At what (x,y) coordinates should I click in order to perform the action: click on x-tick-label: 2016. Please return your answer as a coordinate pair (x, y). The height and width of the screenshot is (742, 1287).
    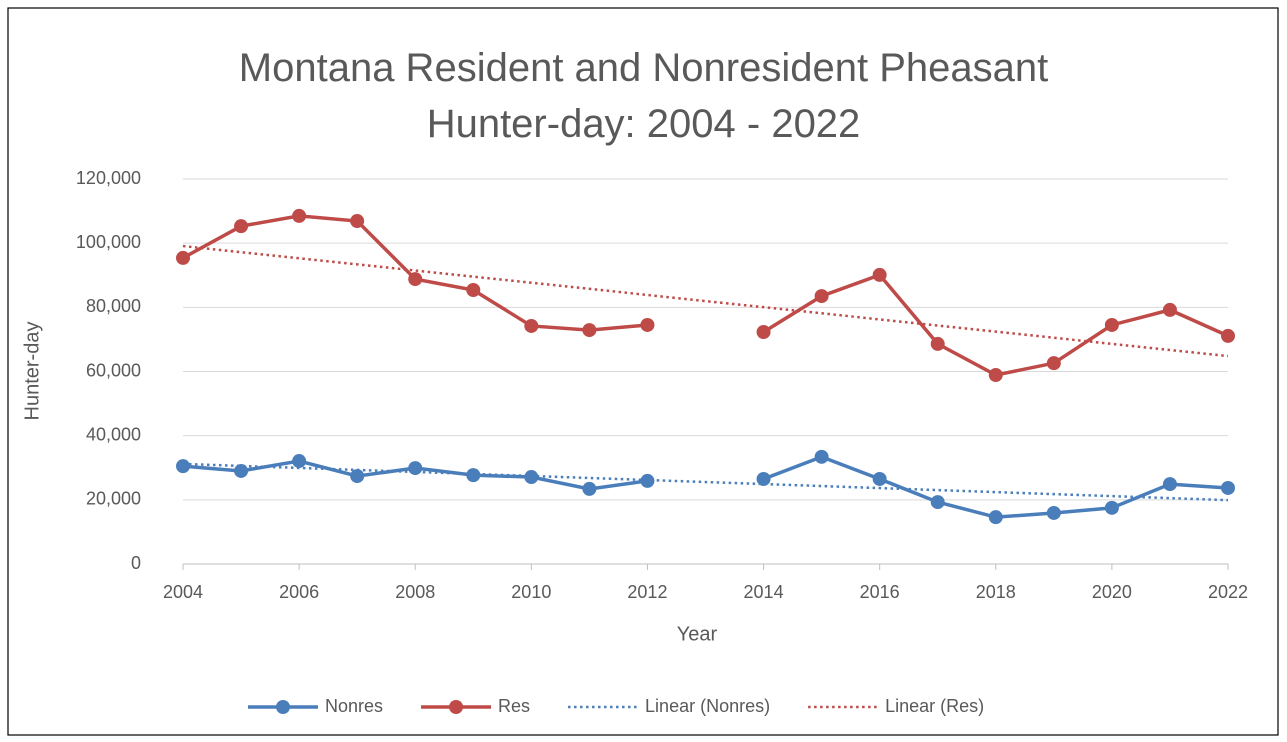
    Looking at the image, I should click on (880, 592).